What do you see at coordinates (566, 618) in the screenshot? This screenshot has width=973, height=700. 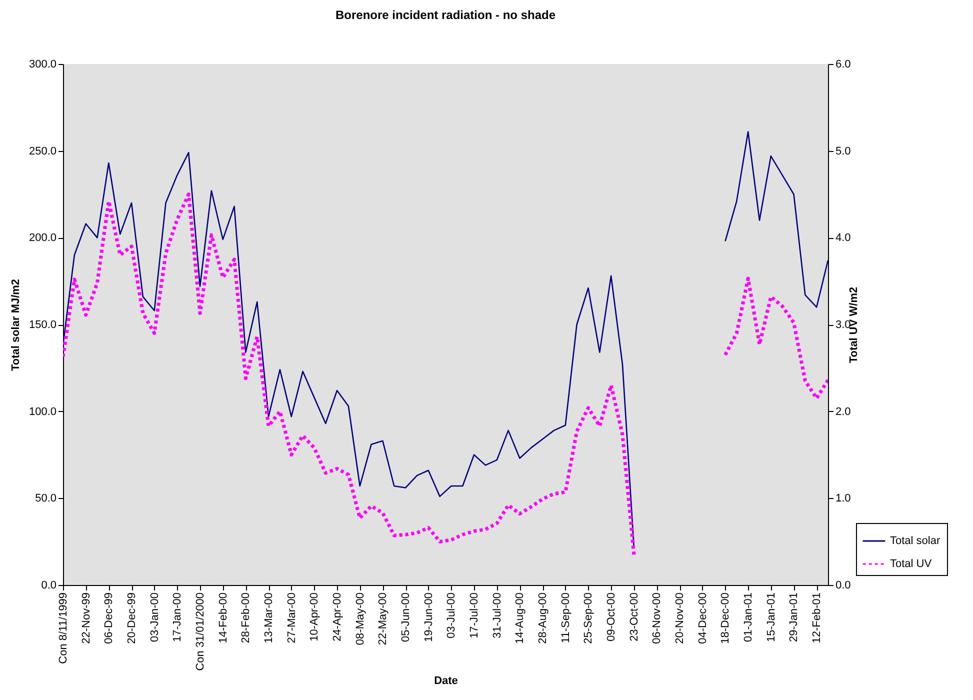 I see `x-tick-label: 11-Sep-00` at bounding box center [566, 618].